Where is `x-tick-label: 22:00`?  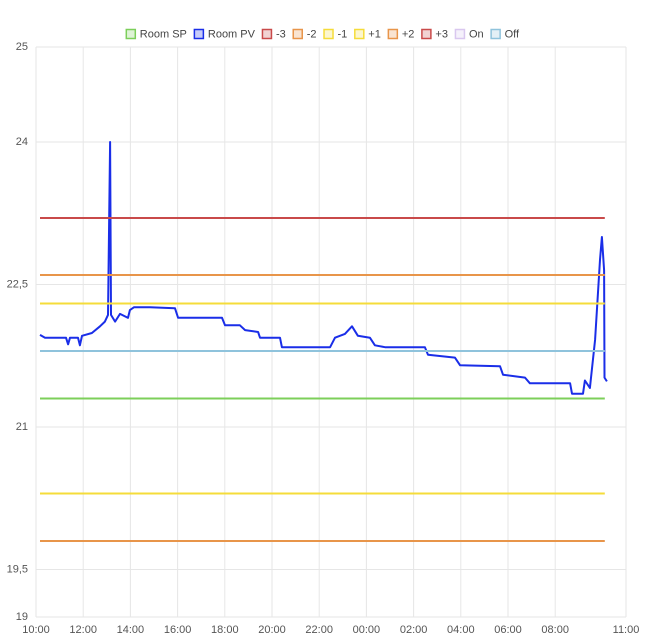
x-tick-label: 22:00 is located at coordinates (319, 630).